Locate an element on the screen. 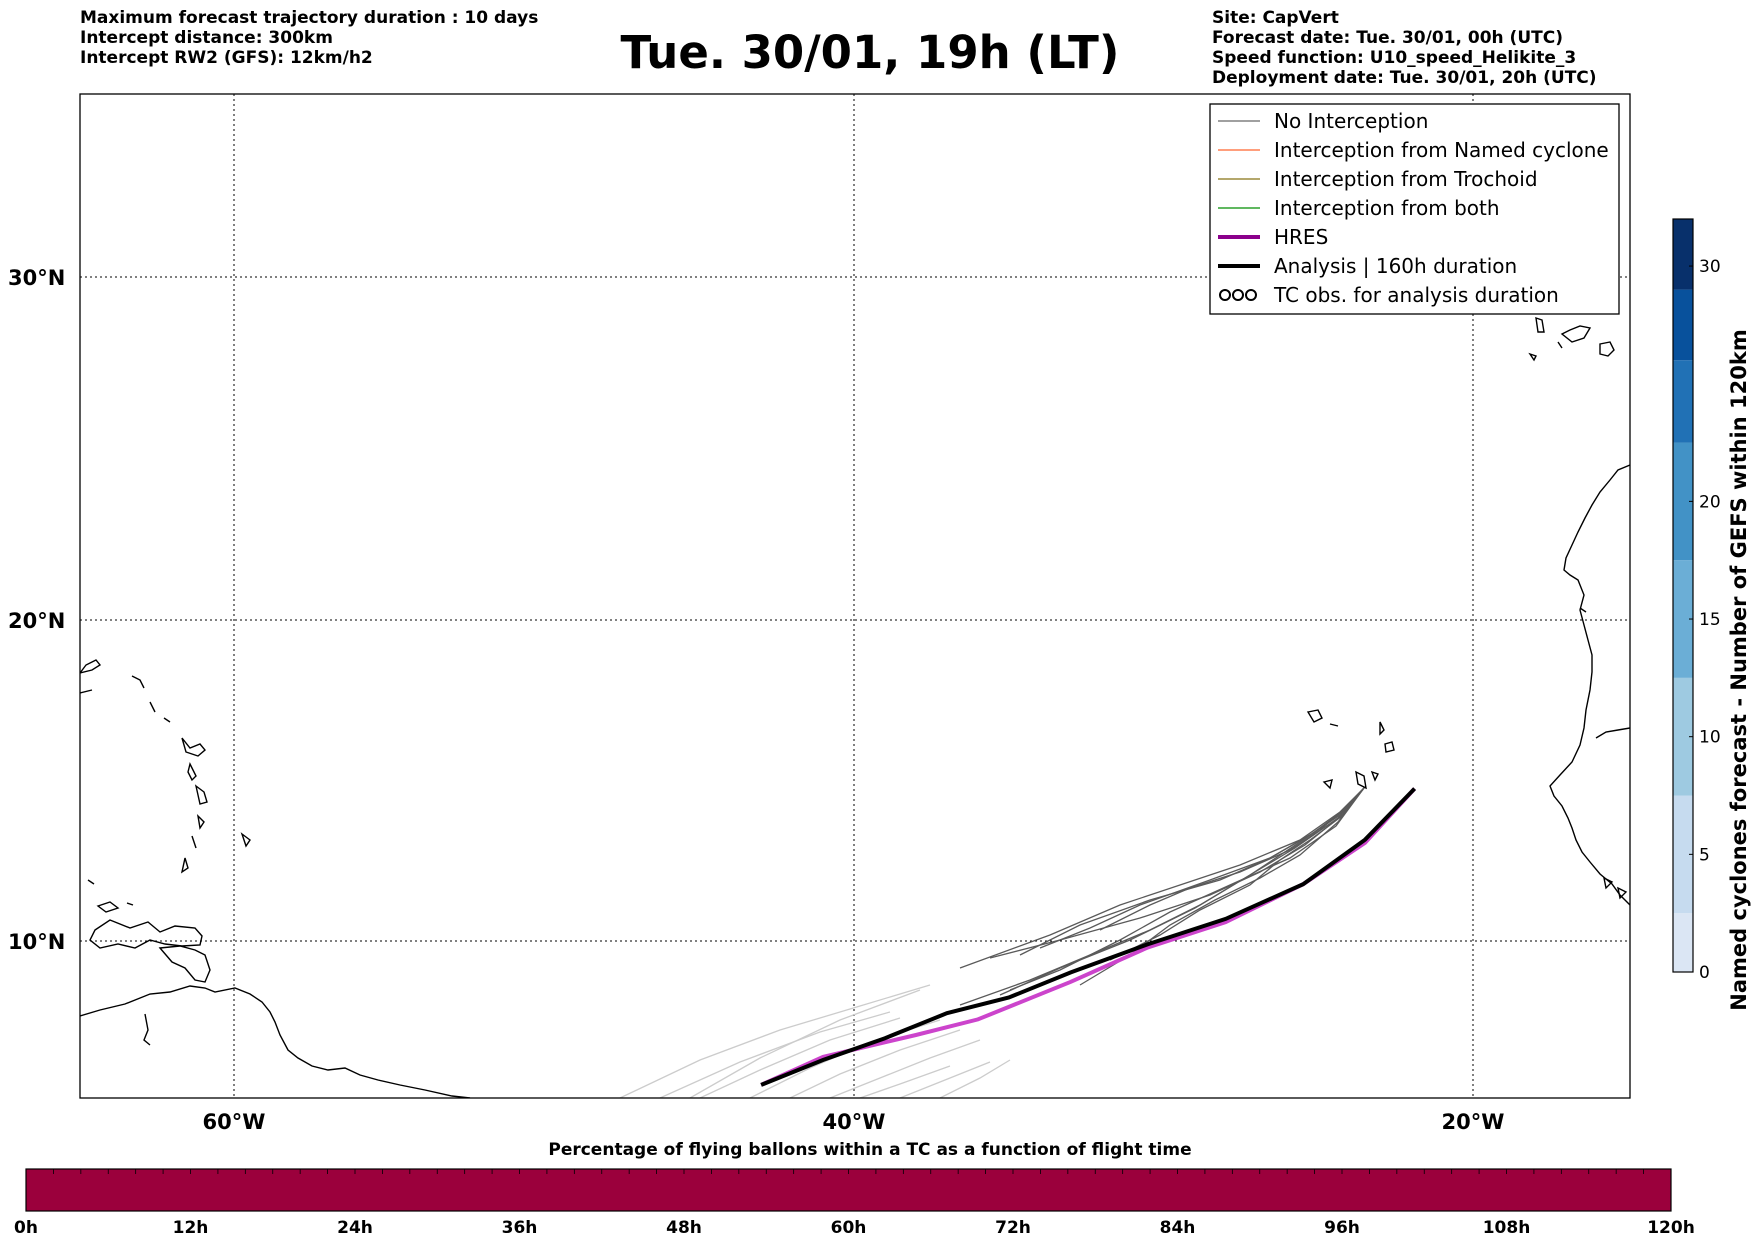  time-bar-tick-label: 120h is located at coordinates (1671, 1228).